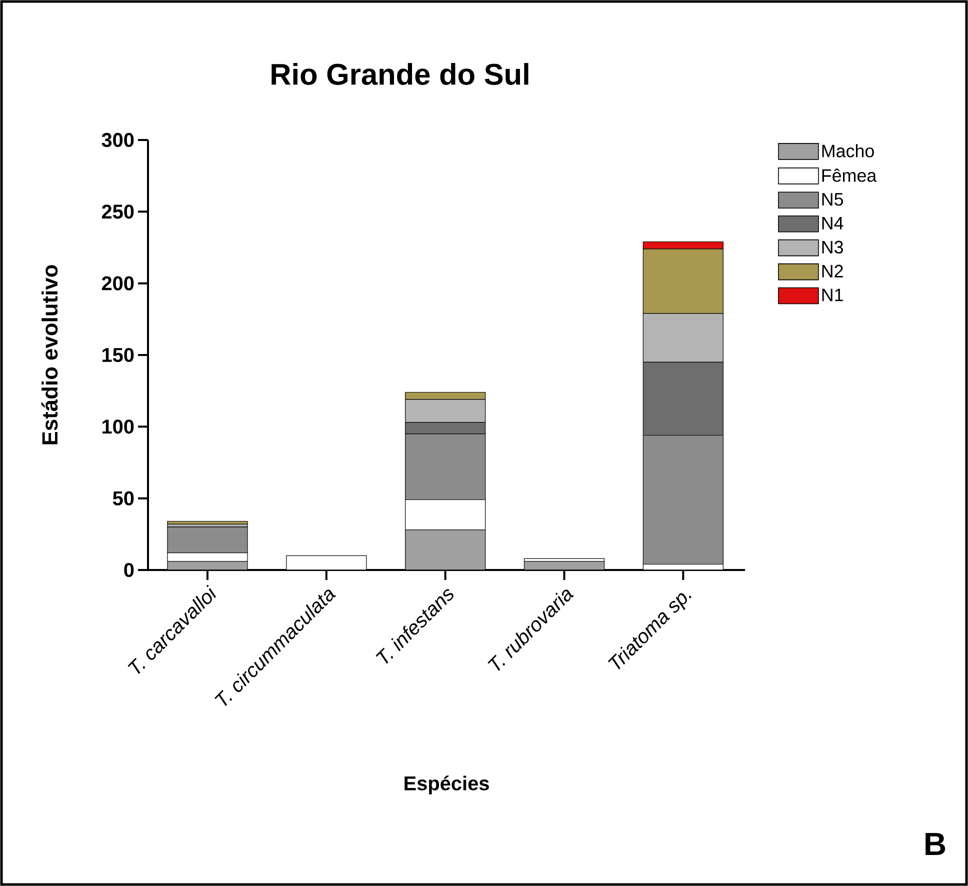 This screenshot has width=968, height=886. What do you see at coordinates (400, 74) in the screenshot?
I see `chart-title: Rio Grande do Sul` at bounding box center [400, 74].